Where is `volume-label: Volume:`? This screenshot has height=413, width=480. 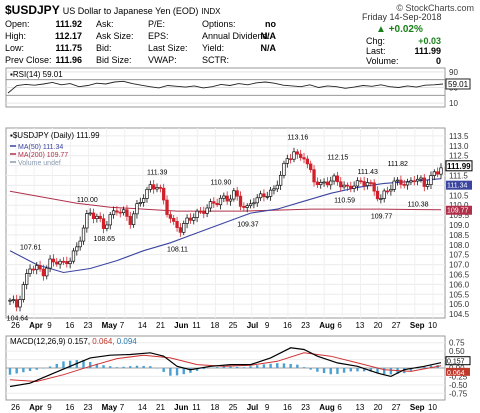 volume-label: Volume: is located at coordinates (382, 61).